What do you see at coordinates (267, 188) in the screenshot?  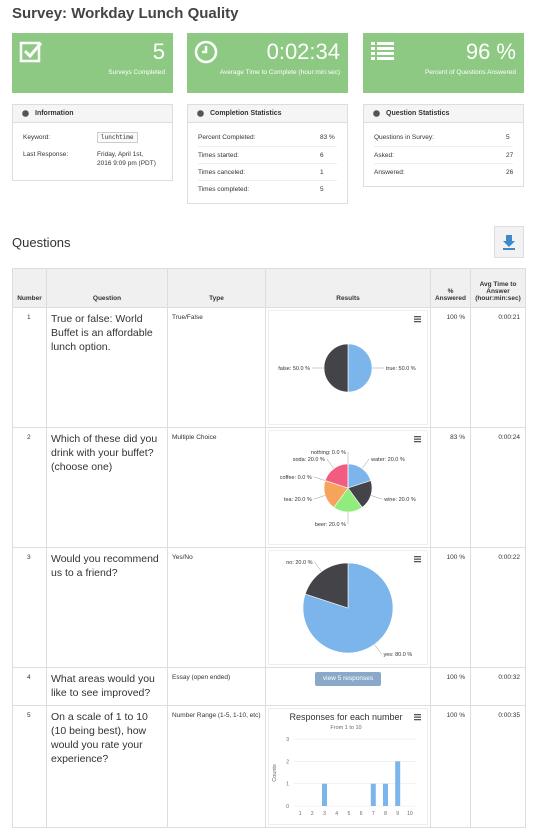 I see `panel-row: Times completed: 5` at bounding box center [267, 188].